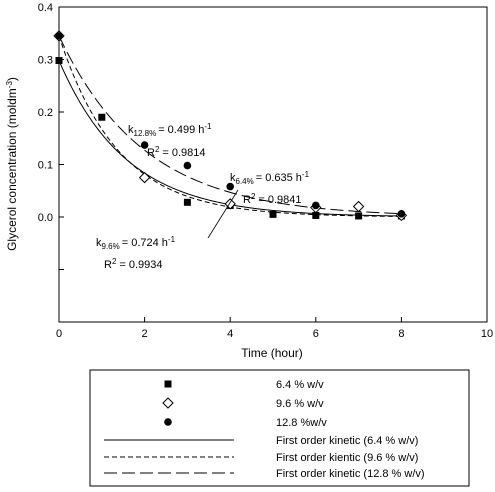 This screenshot has width=495, height=492. I want to click on y-tick-label: 0.0, so click(45, 218).